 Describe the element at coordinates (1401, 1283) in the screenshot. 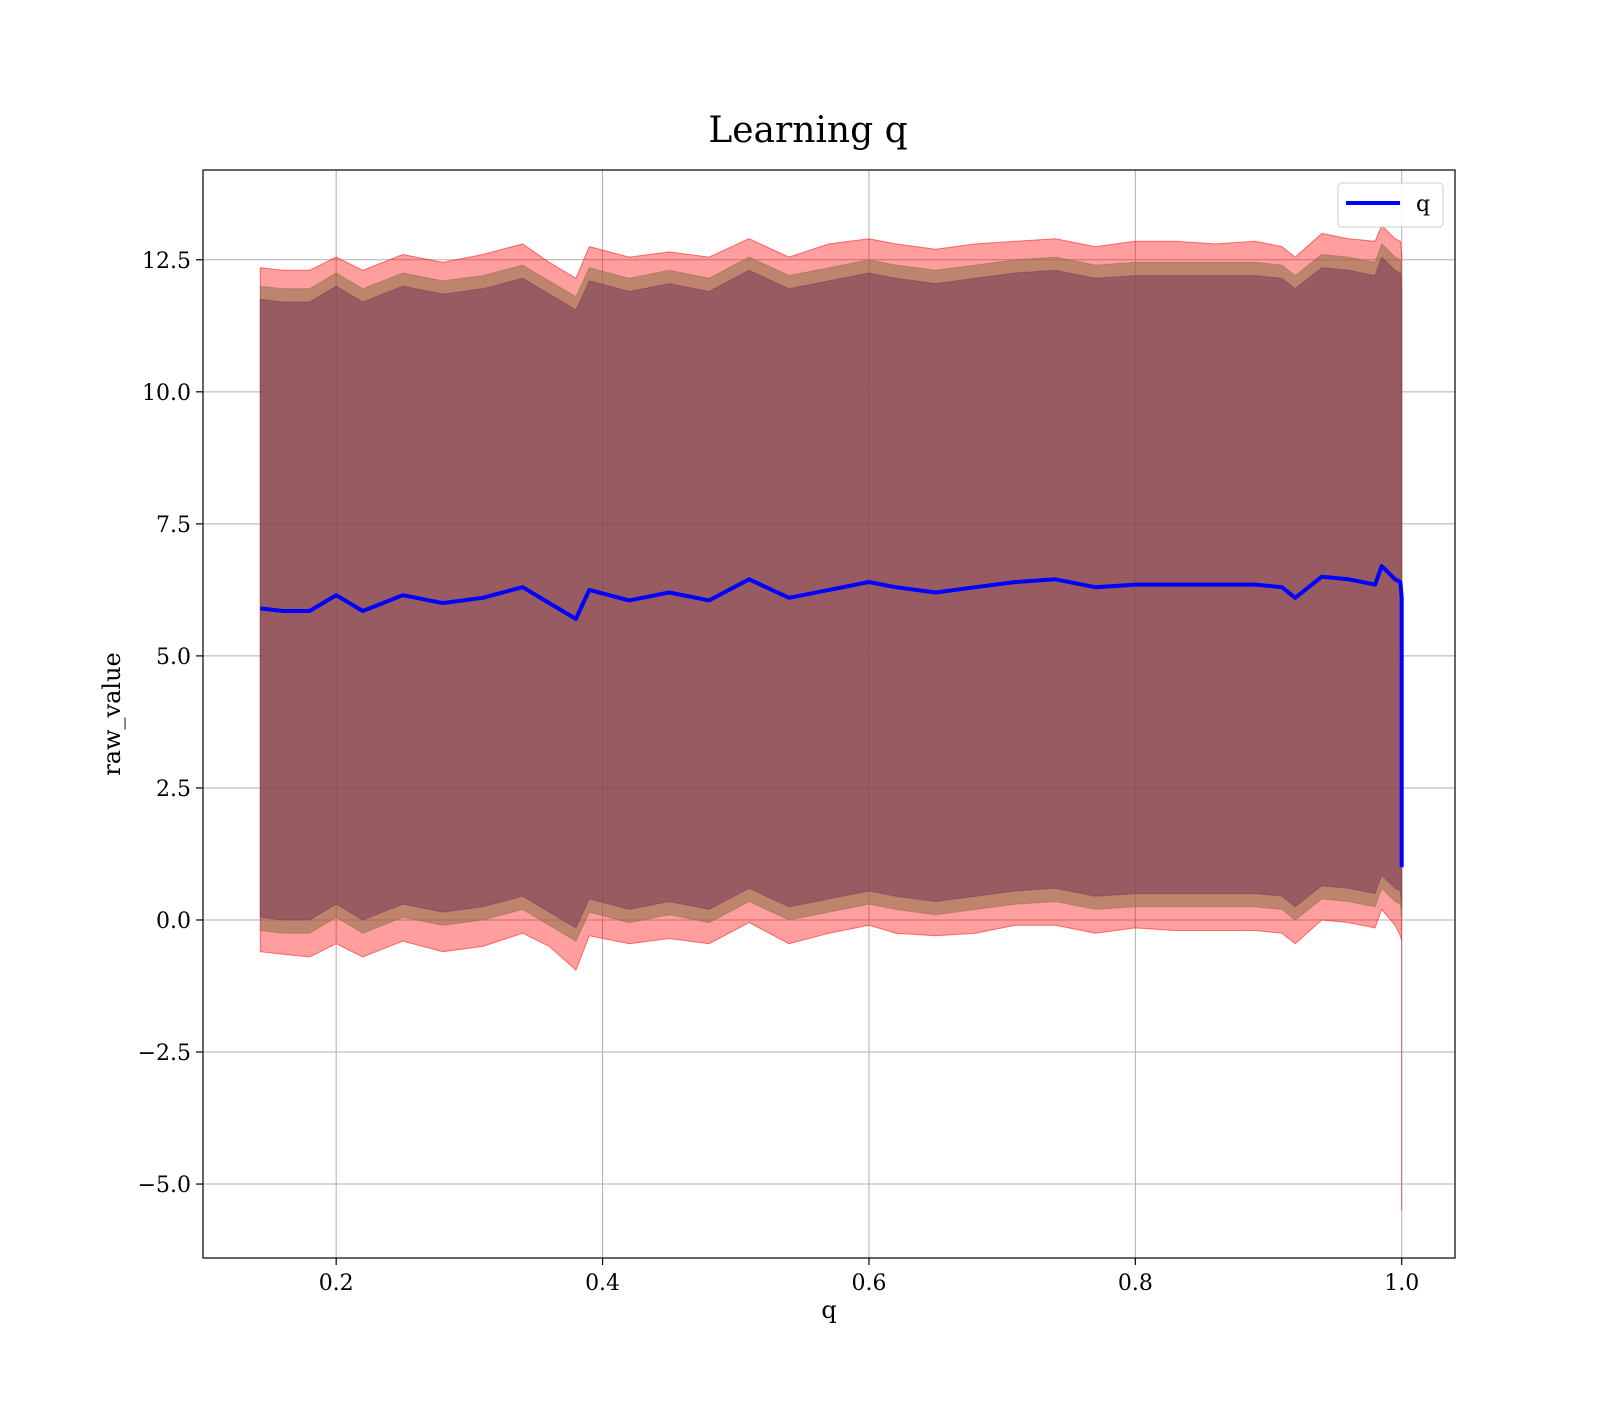

I see `x-tick-label: 1.0` at that location.